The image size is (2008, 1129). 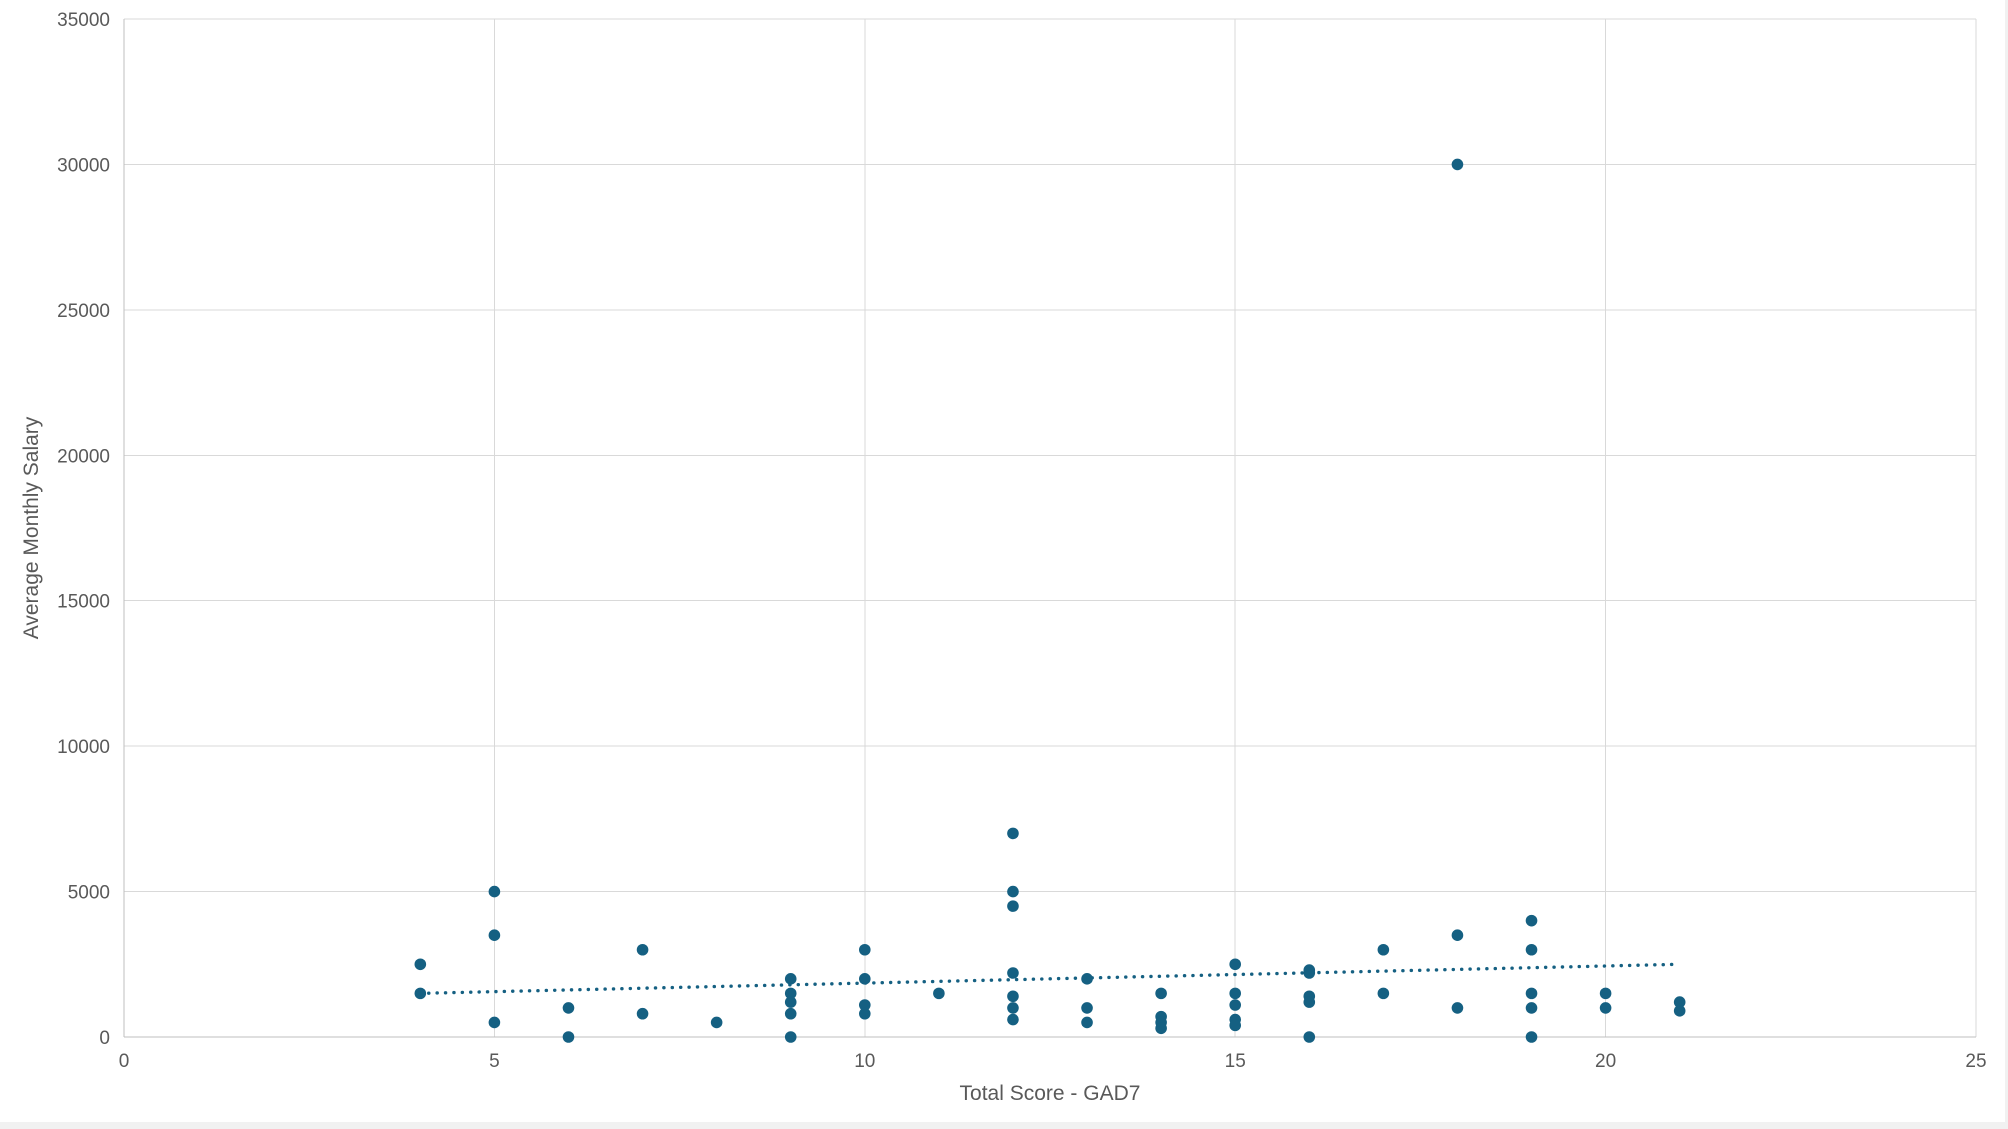 I want to click on y-tick-label: 10000, so click(x=83, y=747).